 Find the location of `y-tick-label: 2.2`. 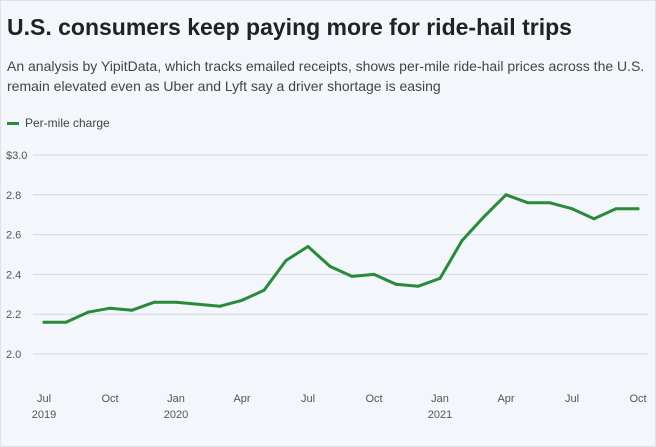

y-tick-label: 2.2 is located at coordinates (13, 315).